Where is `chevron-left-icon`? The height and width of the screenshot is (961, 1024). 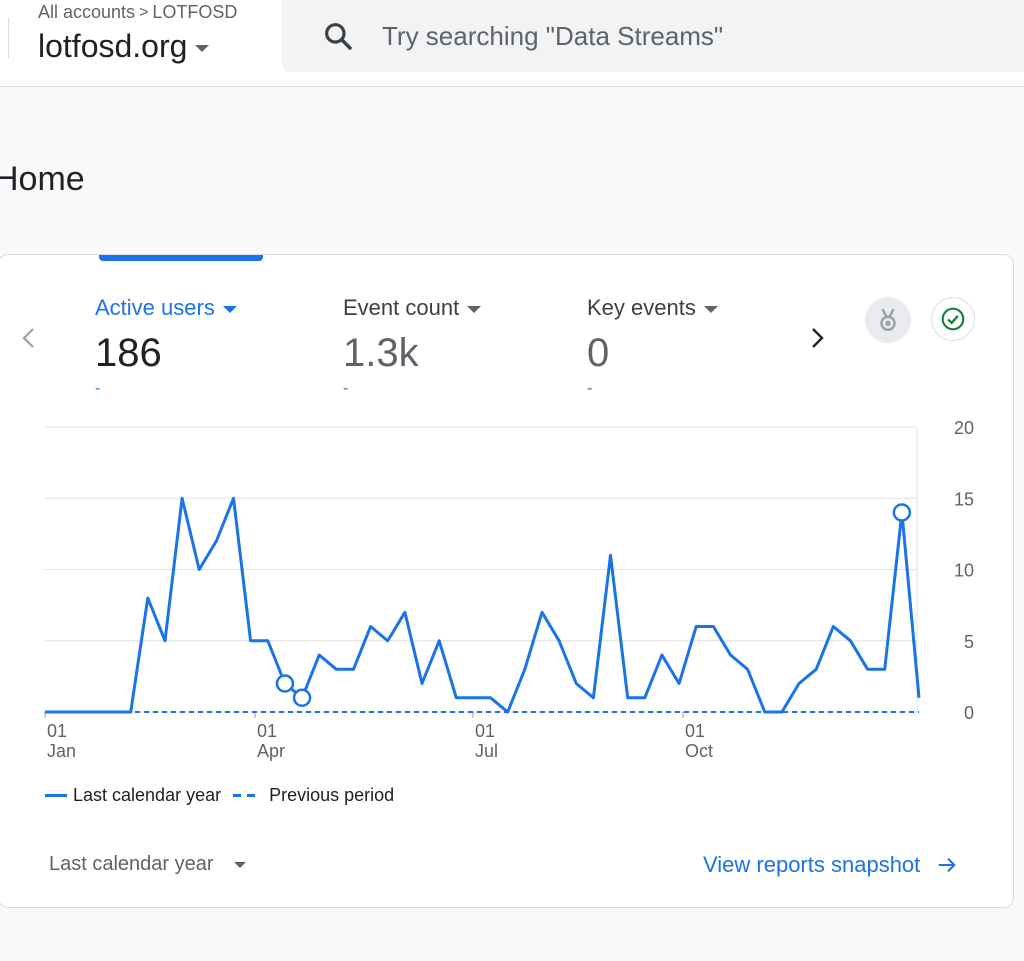
chevron-left-icon is located at coordinates (29, 338).